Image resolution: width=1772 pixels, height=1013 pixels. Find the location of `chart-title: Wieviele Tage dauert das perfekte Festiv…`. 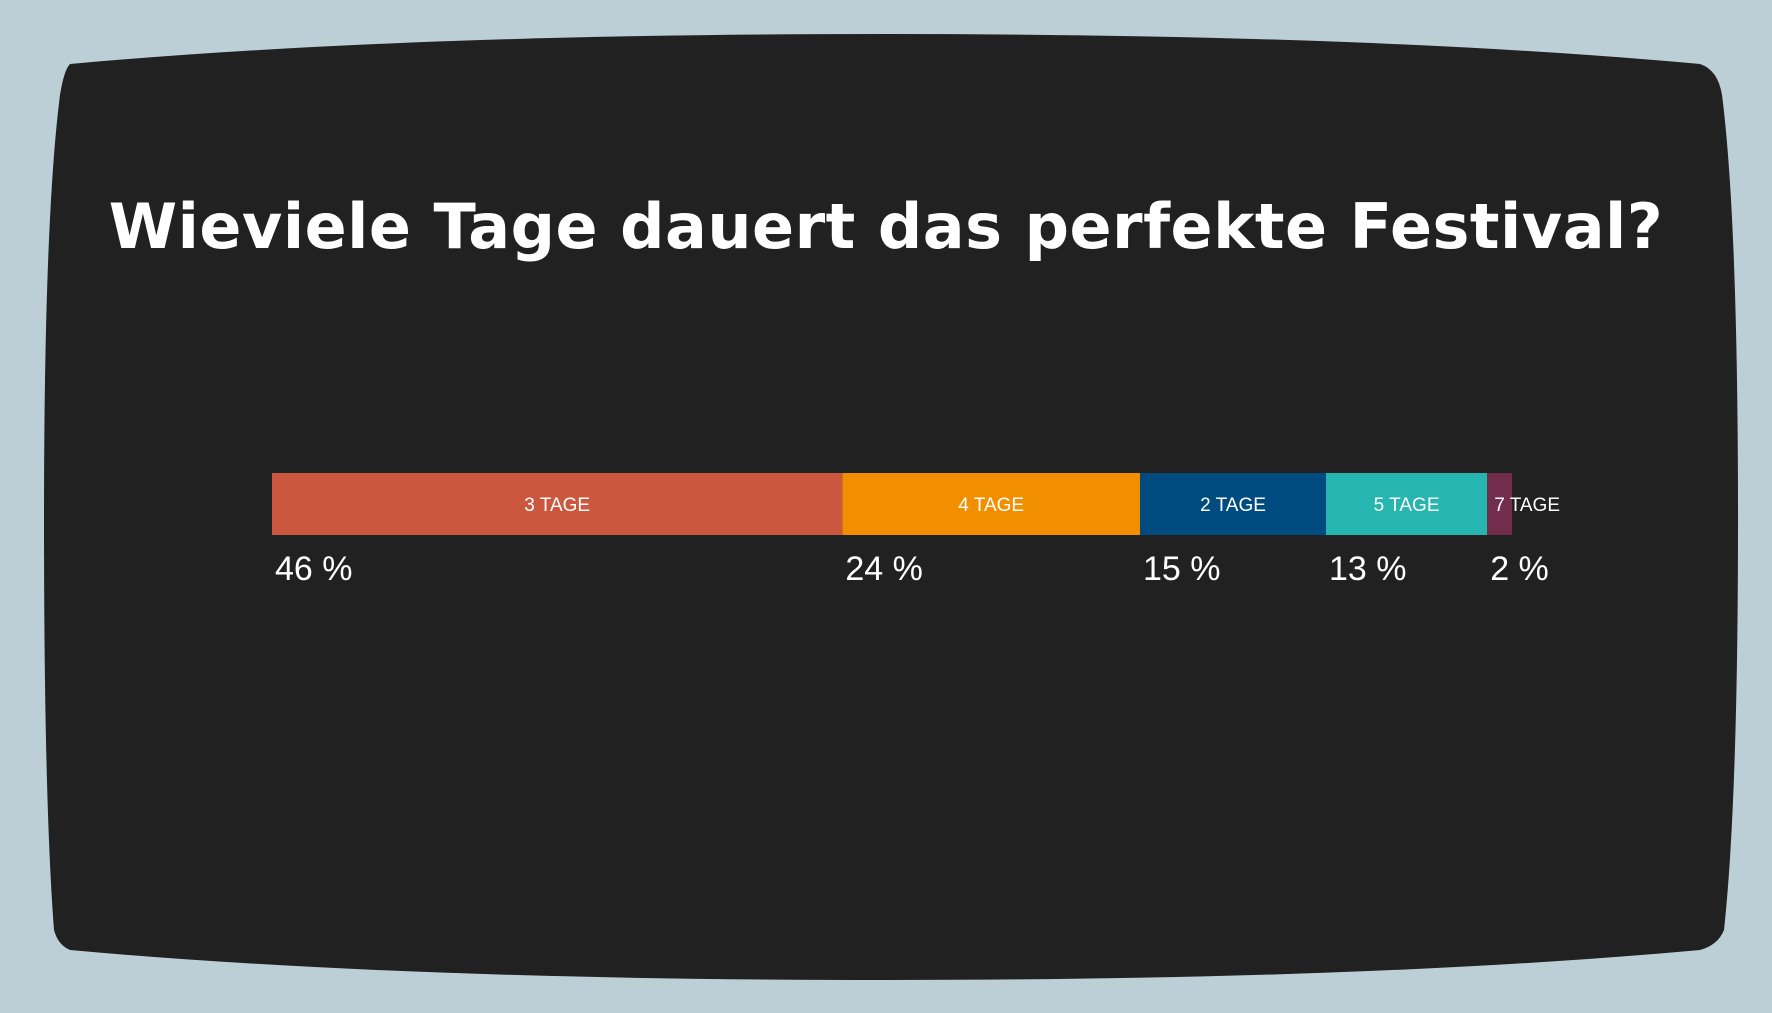

chart-title: Wieviele Tage dauert das perfekte Festiv… is located at coordinates (886, 226).